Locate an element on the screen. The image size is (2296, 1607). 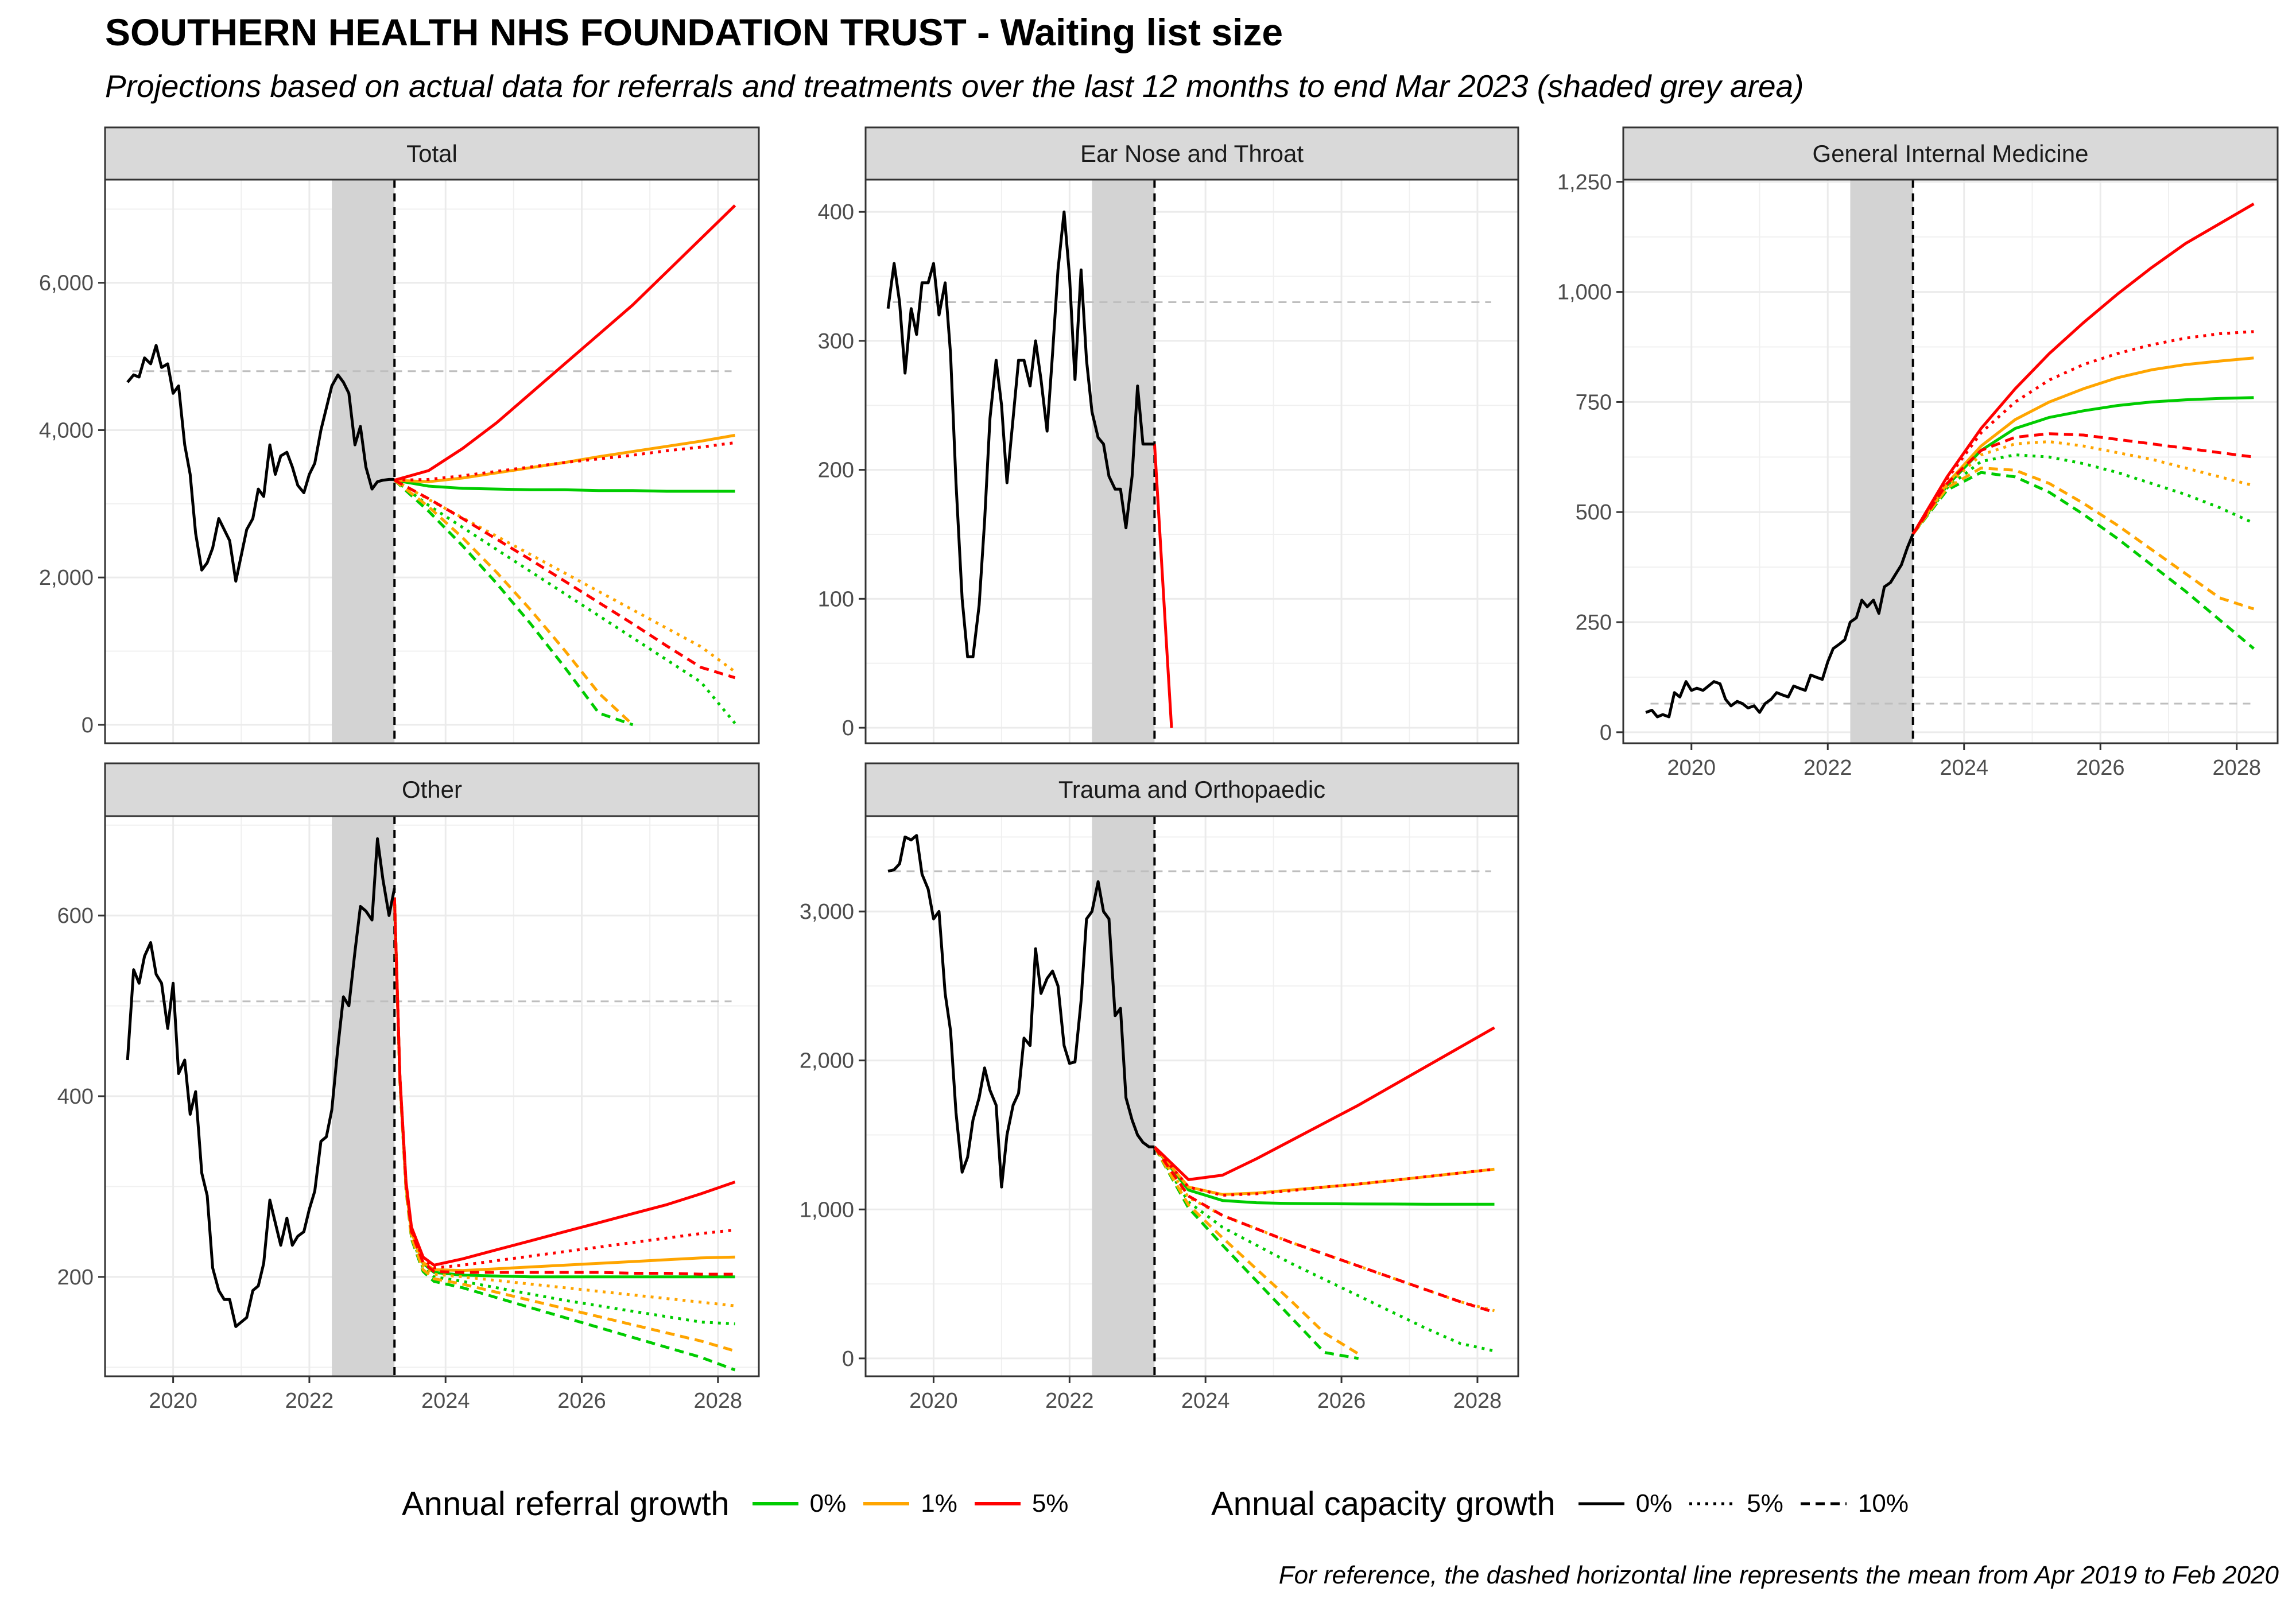
panel-strip-label: Other is located at coordinates (432, 789).